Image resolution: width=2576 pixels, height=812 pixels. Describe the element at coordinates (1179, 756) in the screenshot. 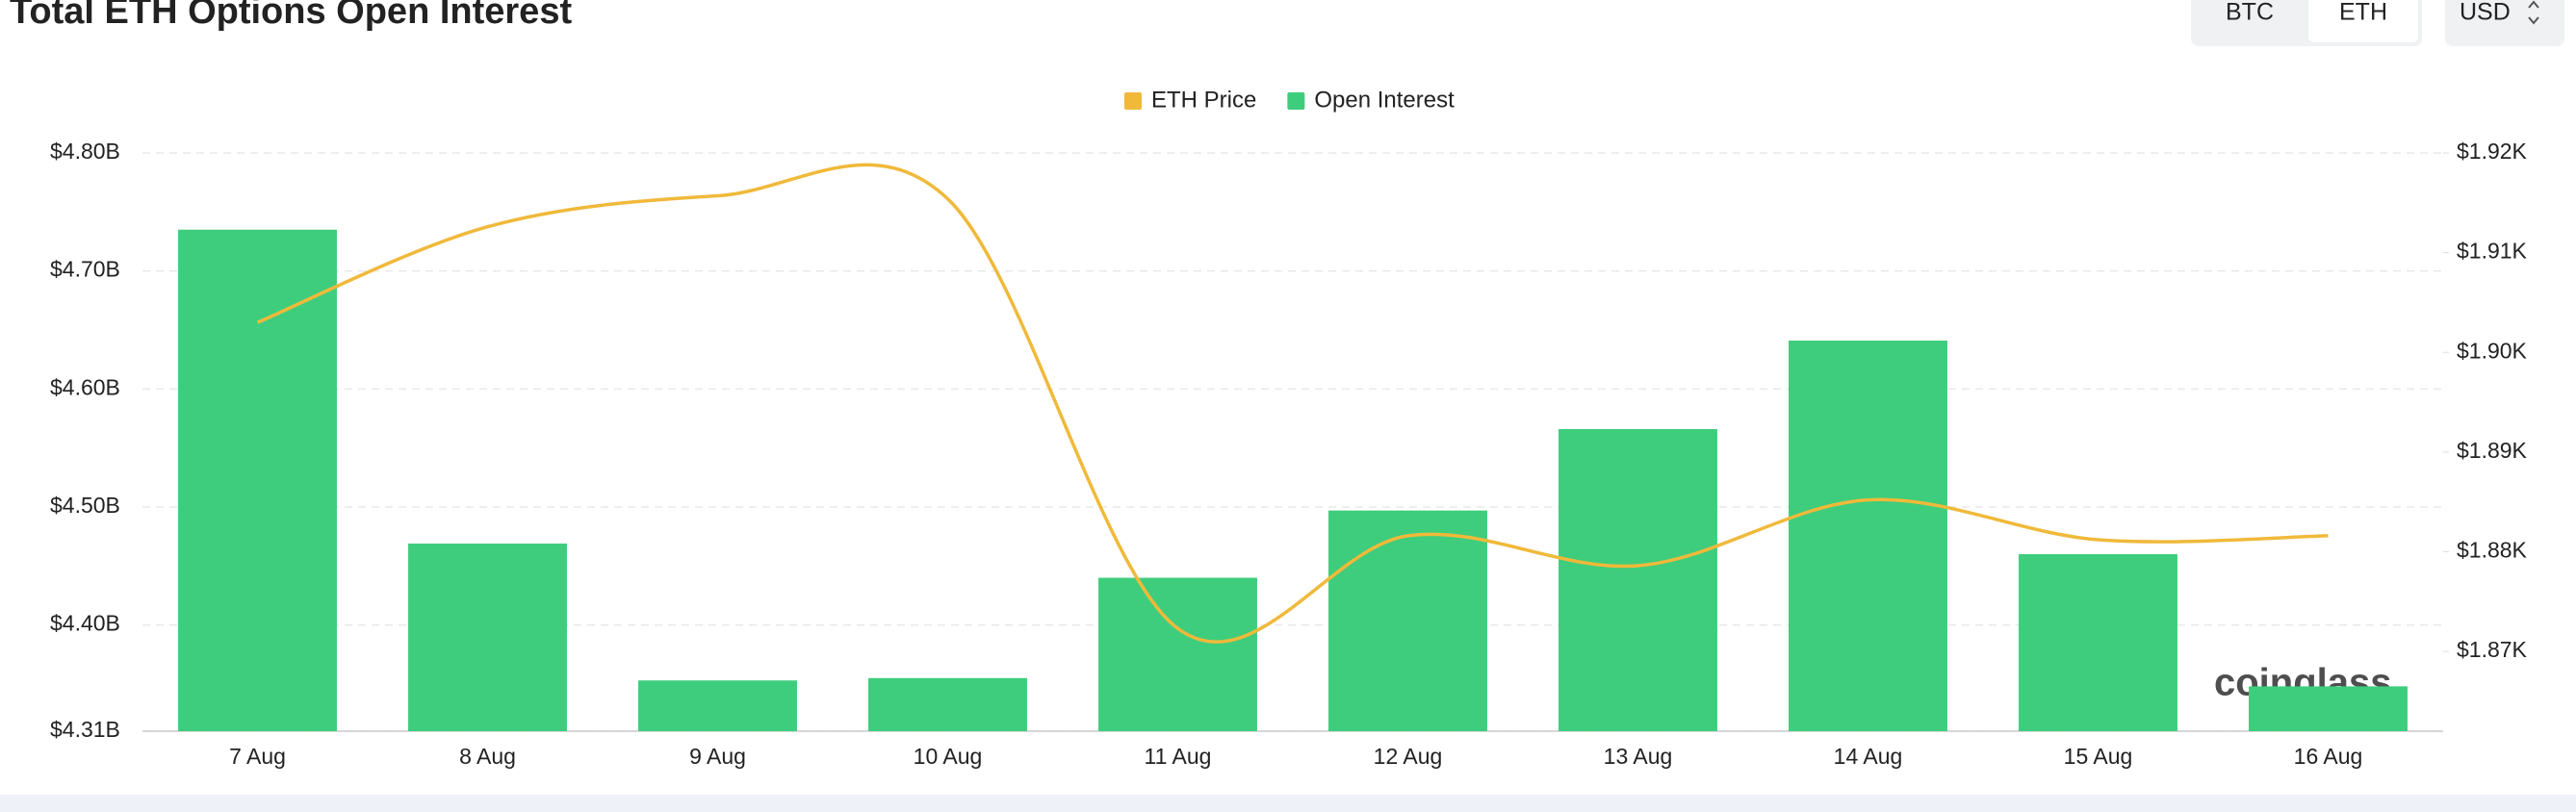

I see `x-tick-label: 11 Aug` at that location.